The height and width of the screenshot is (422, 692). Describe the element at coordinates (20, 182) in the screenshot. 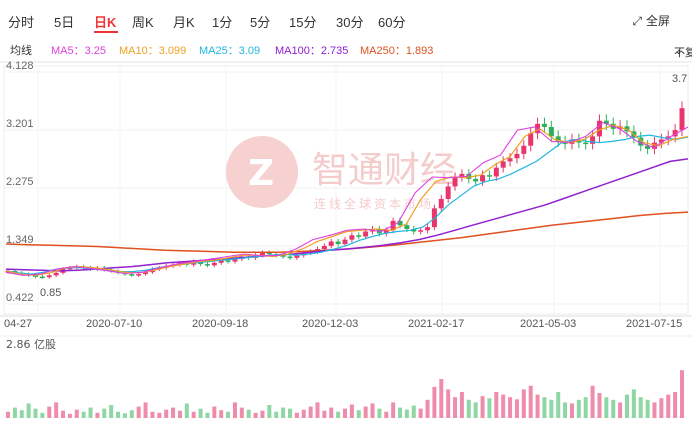

I see `y-tick-label: 2.275` at that location.